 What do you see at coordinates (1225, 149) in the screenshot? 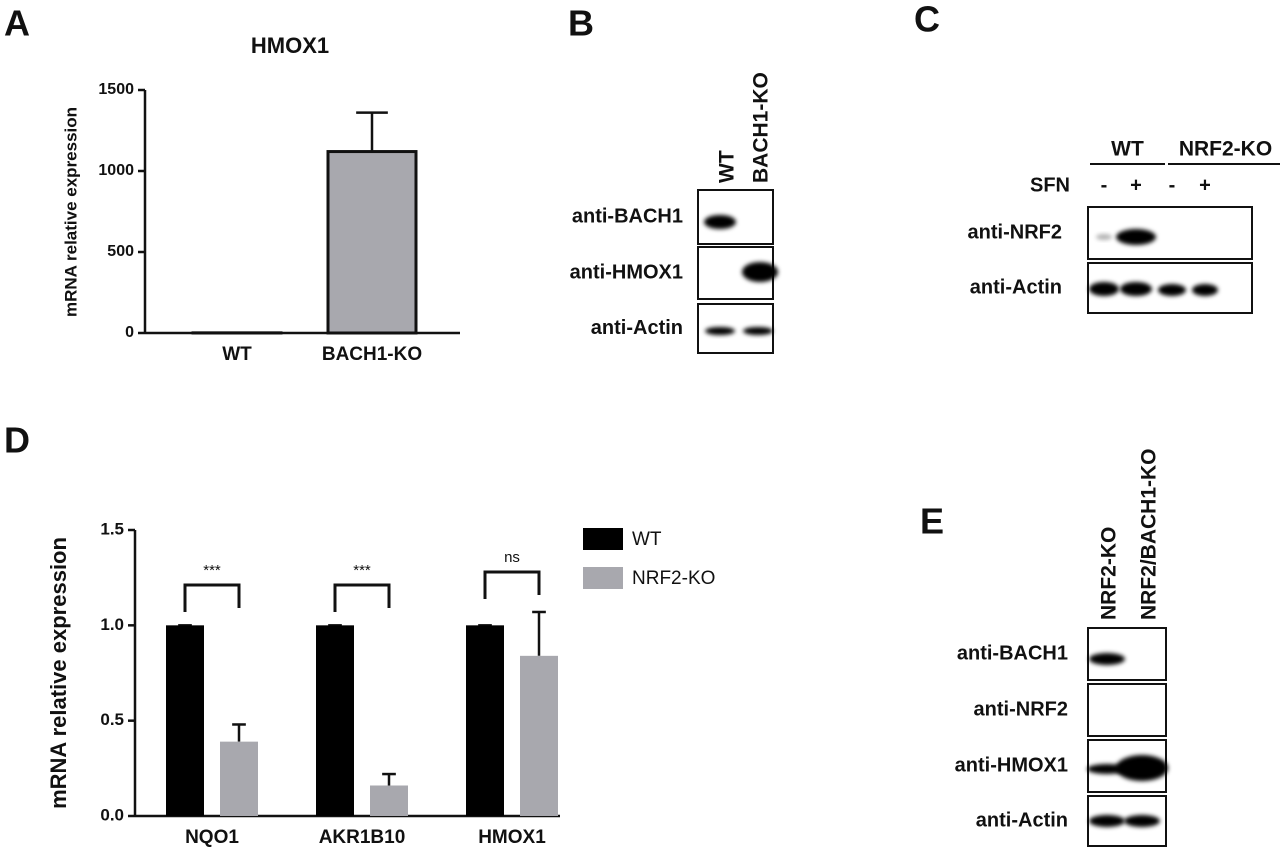
I see `group-label: NRF2-KO` at bounding box center [1225, 149].